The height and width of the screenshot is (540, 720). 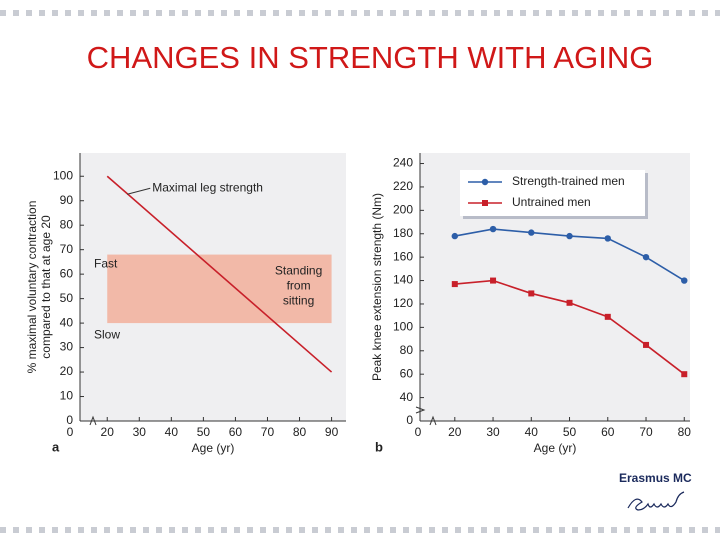 I want to click on y-tick-label: 70, so click(x=67, y=249).